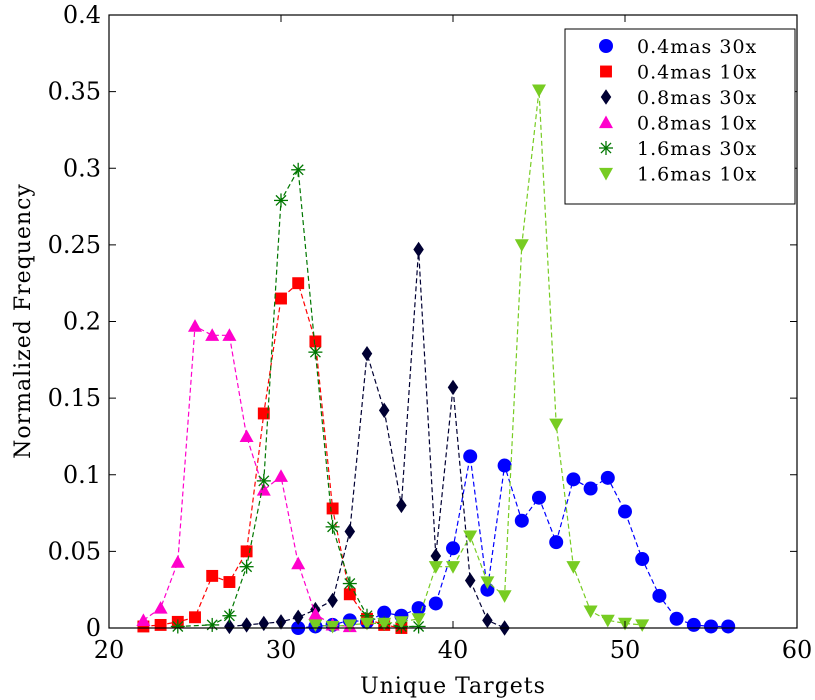  I want to click on series-4-line, so click(246, 476).